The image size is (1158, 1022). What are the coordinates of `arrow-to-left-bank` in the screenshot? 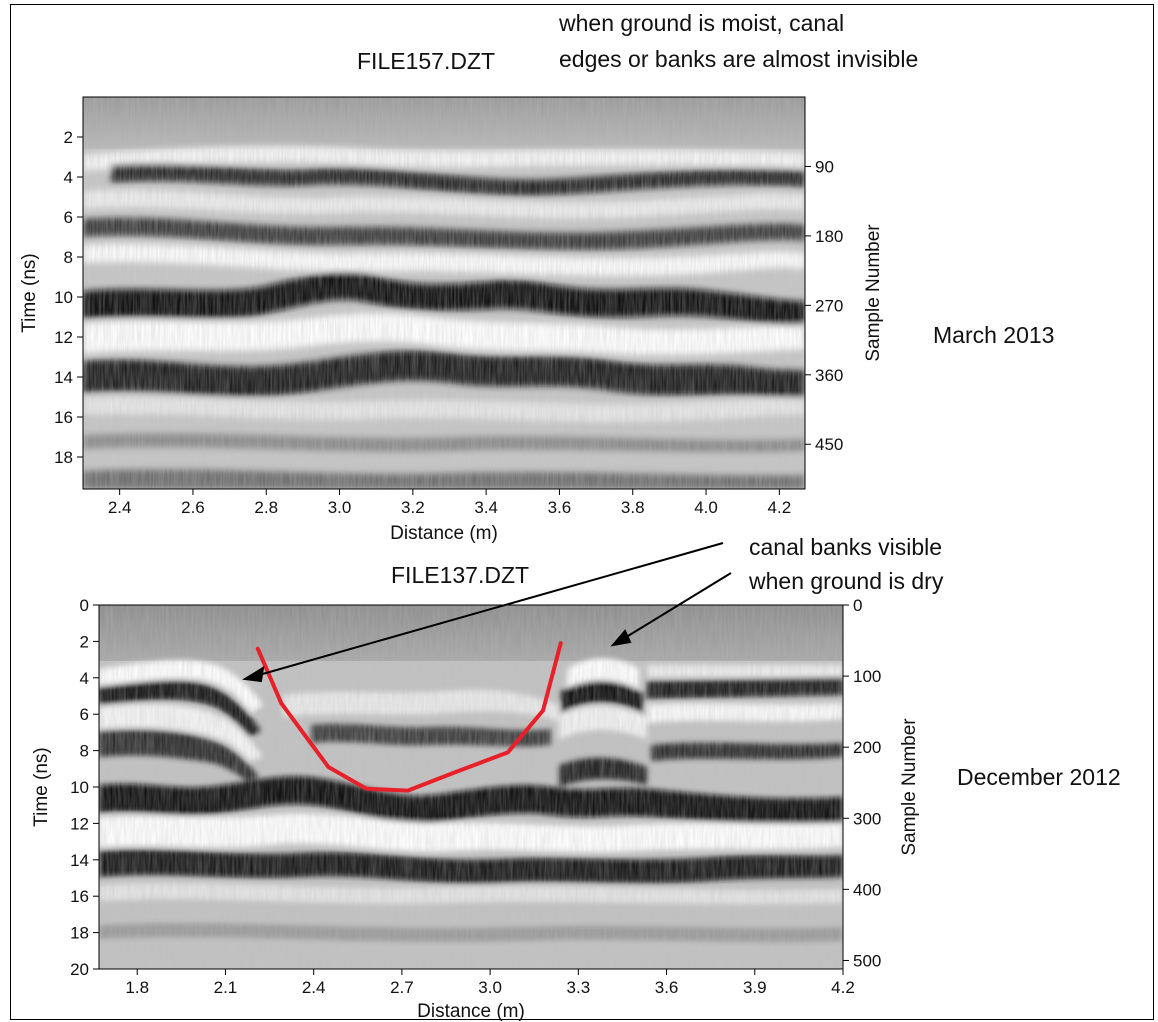 It's located at (491, 609).